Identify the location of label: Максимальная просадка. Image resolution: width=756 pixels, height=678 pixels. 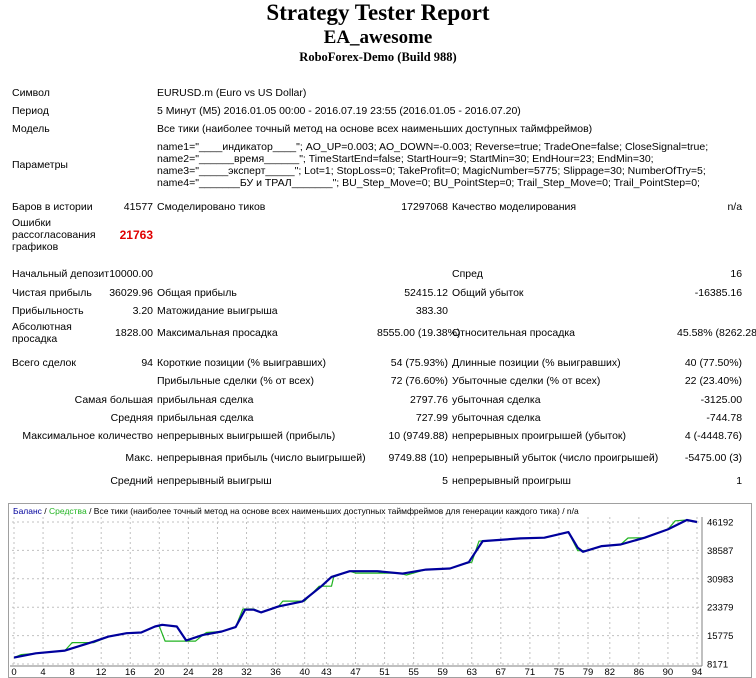
(217, 333).